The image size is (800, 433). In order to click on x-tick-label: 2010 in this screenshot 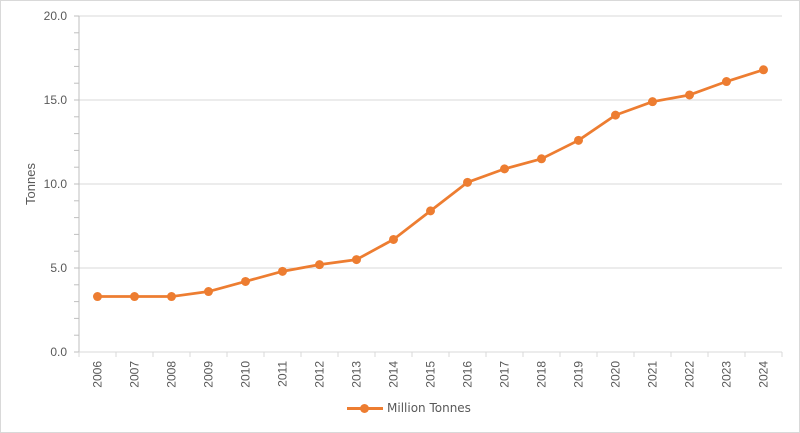, I will do `click(246, 374)`.